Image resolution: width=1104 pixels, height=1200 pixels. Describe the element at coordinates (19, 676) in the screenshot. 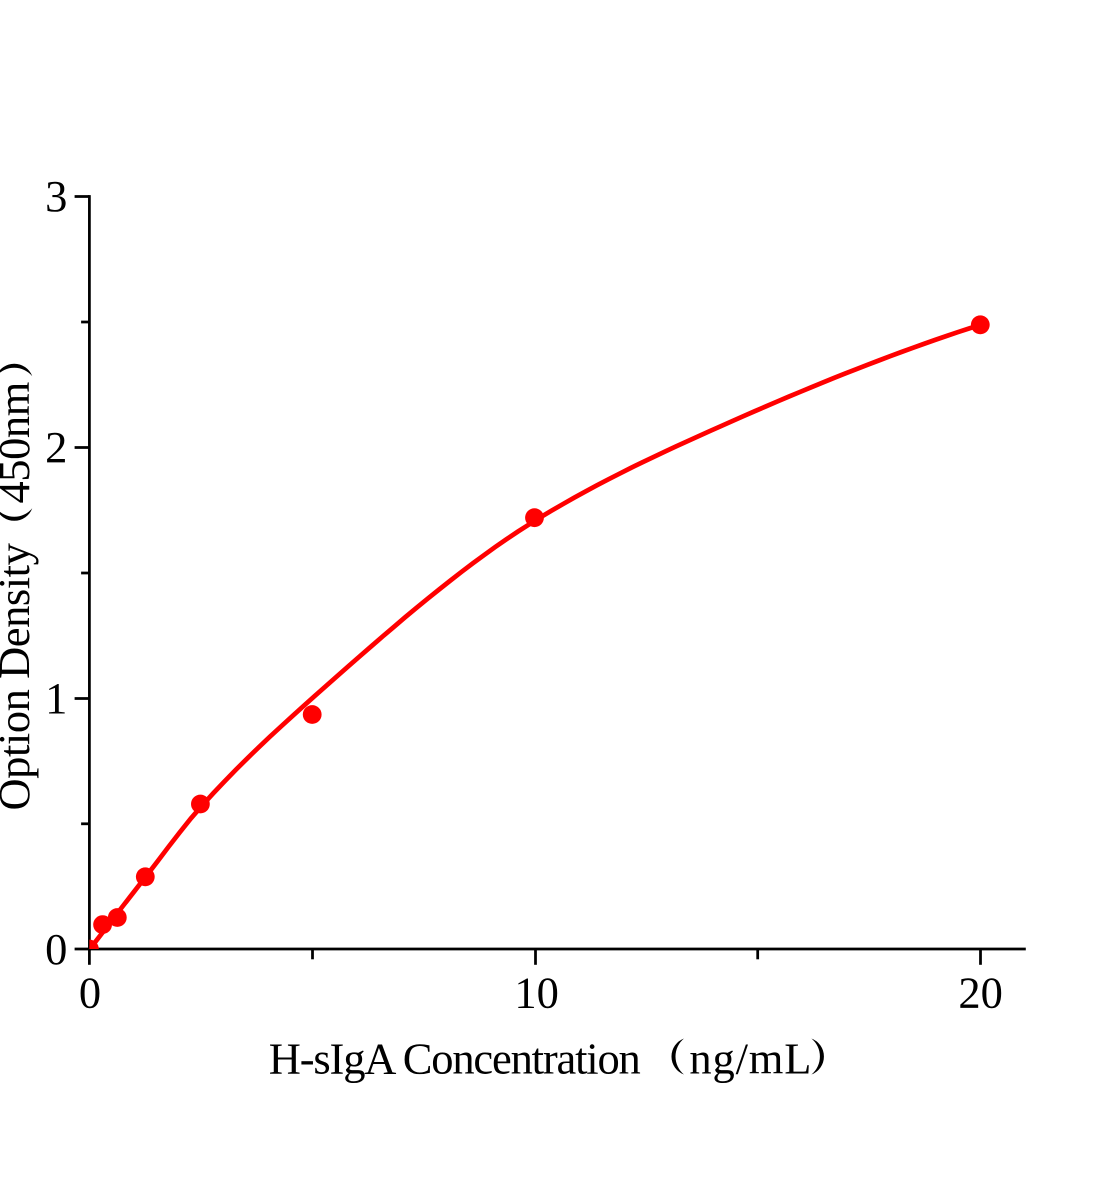

I see `svg-text: Option Density` at that location.